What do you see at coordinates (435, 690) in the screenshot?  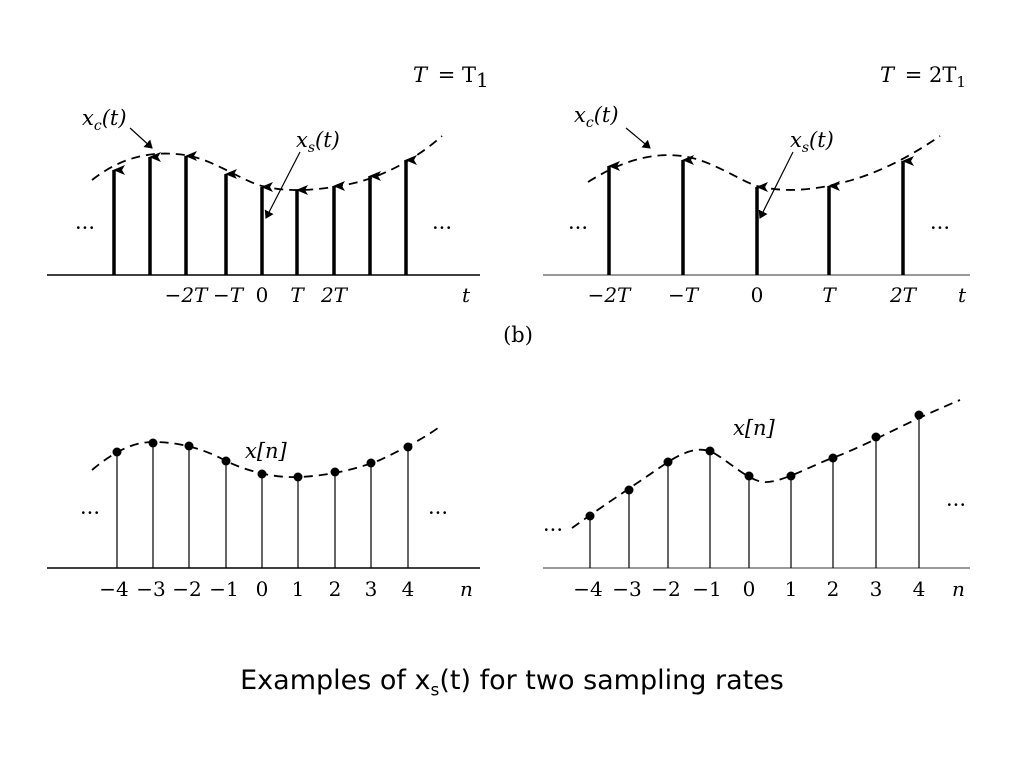 I see `caption-subscript: s` at bounding box center [435, 690].